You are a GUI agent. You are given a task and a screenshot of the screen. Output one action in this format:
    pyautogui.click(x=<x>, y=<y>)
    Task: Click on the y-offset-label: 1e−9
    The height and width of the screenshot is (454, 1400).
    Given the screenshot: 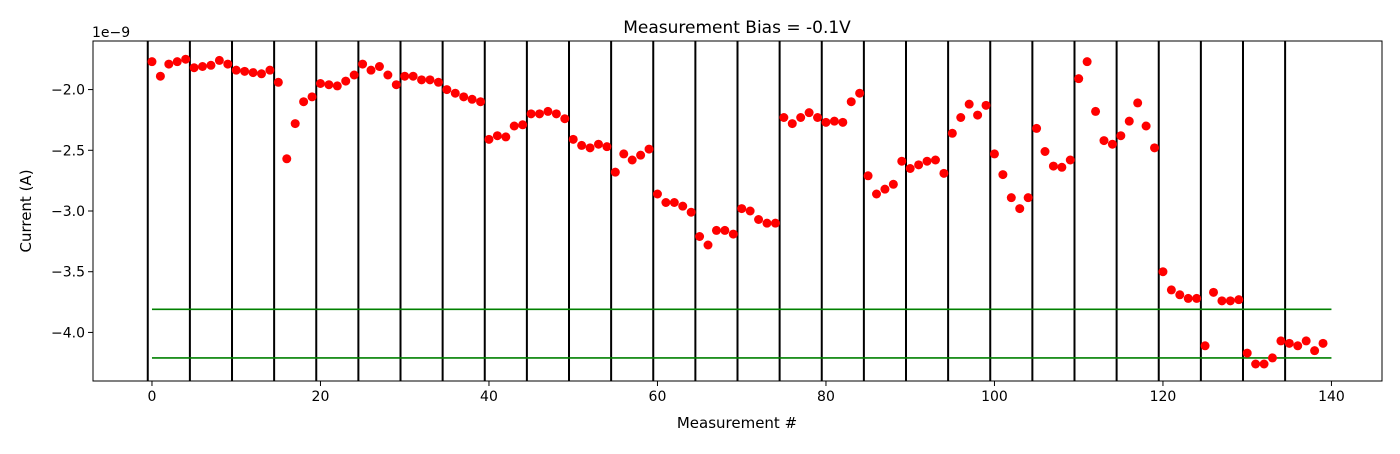 What is the action you would take?
    pyautogui.click(x=111, y=33)
    